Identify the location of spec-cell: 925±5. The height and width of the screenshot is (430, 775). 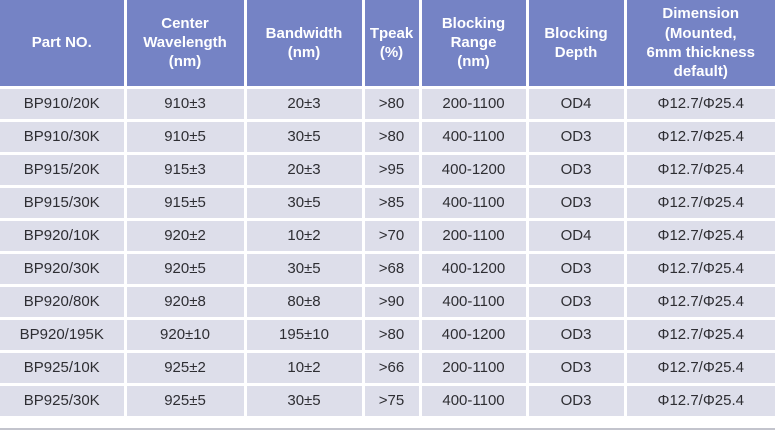
(185, 400).